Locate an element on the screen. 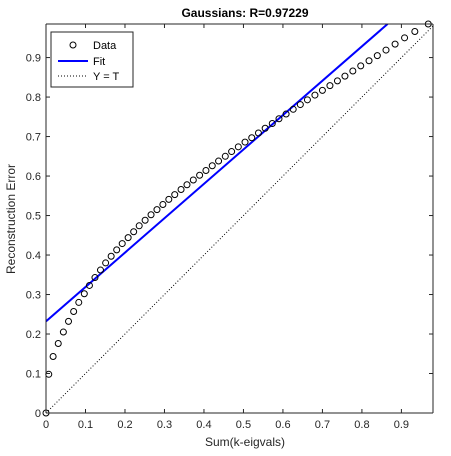  x-tick-label: 0.3 is located at coordinates (164, 425).